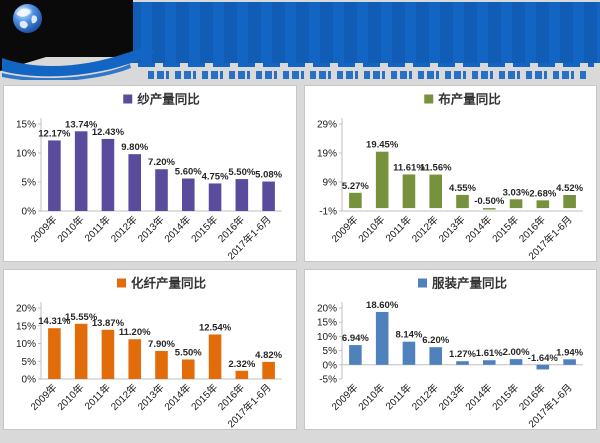 This screenshot has width=600, height=443. I want to click on bar-value-label: 5.08%, so click(268, 175).